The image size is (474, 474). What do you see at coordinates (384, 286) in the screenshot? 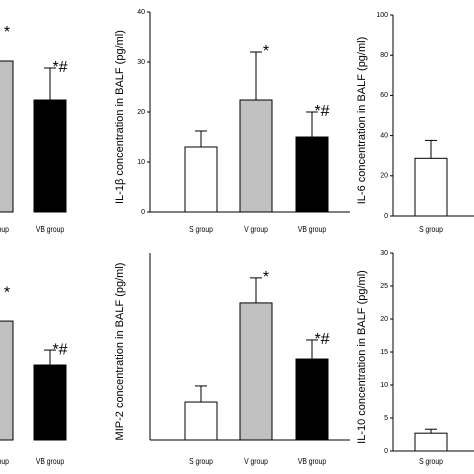
I see `y-tick-label: 25` at bounding box center [384, 286].